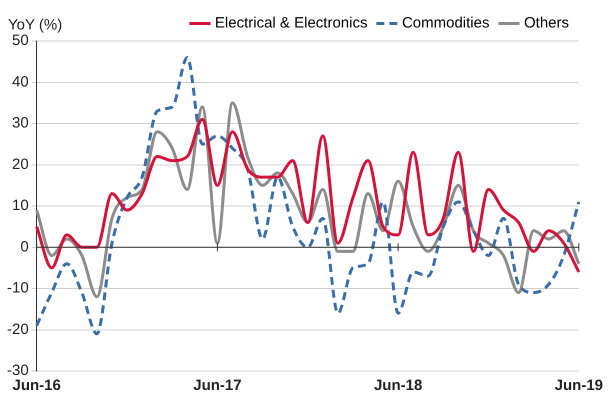 The width and height of the screenshot is (609, 401). Describe the element at coordinates (17, 371) in the screenshot. I see `y-tick-label: -30` at that location.